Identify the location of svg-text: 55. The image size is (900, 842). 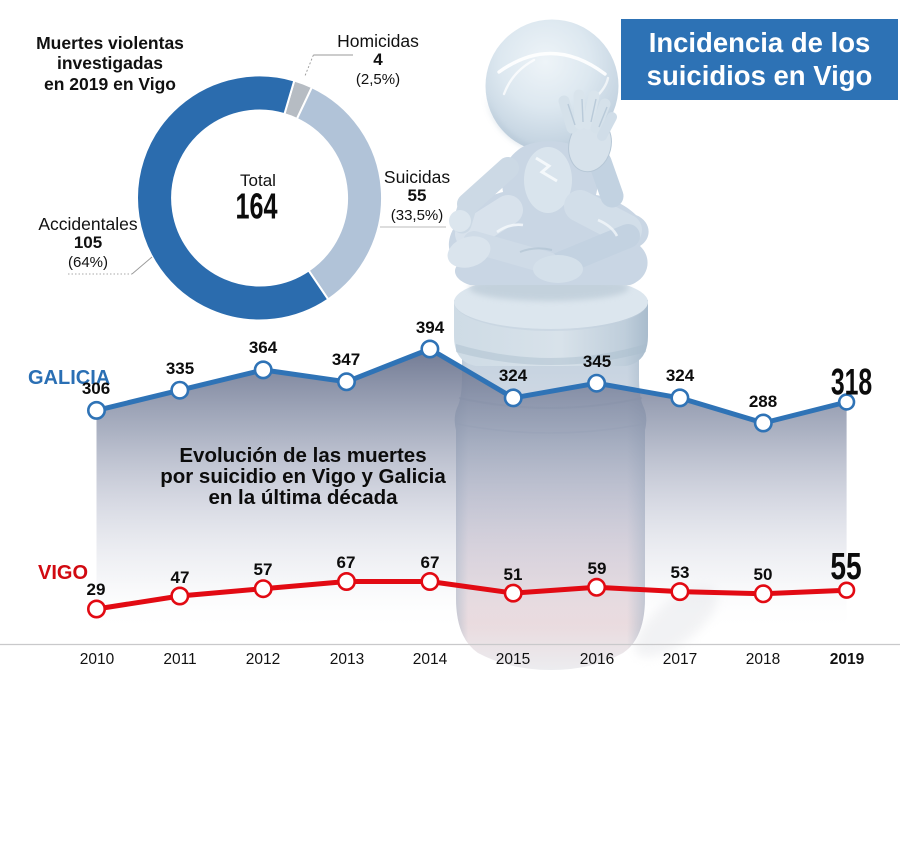
(845, 567).